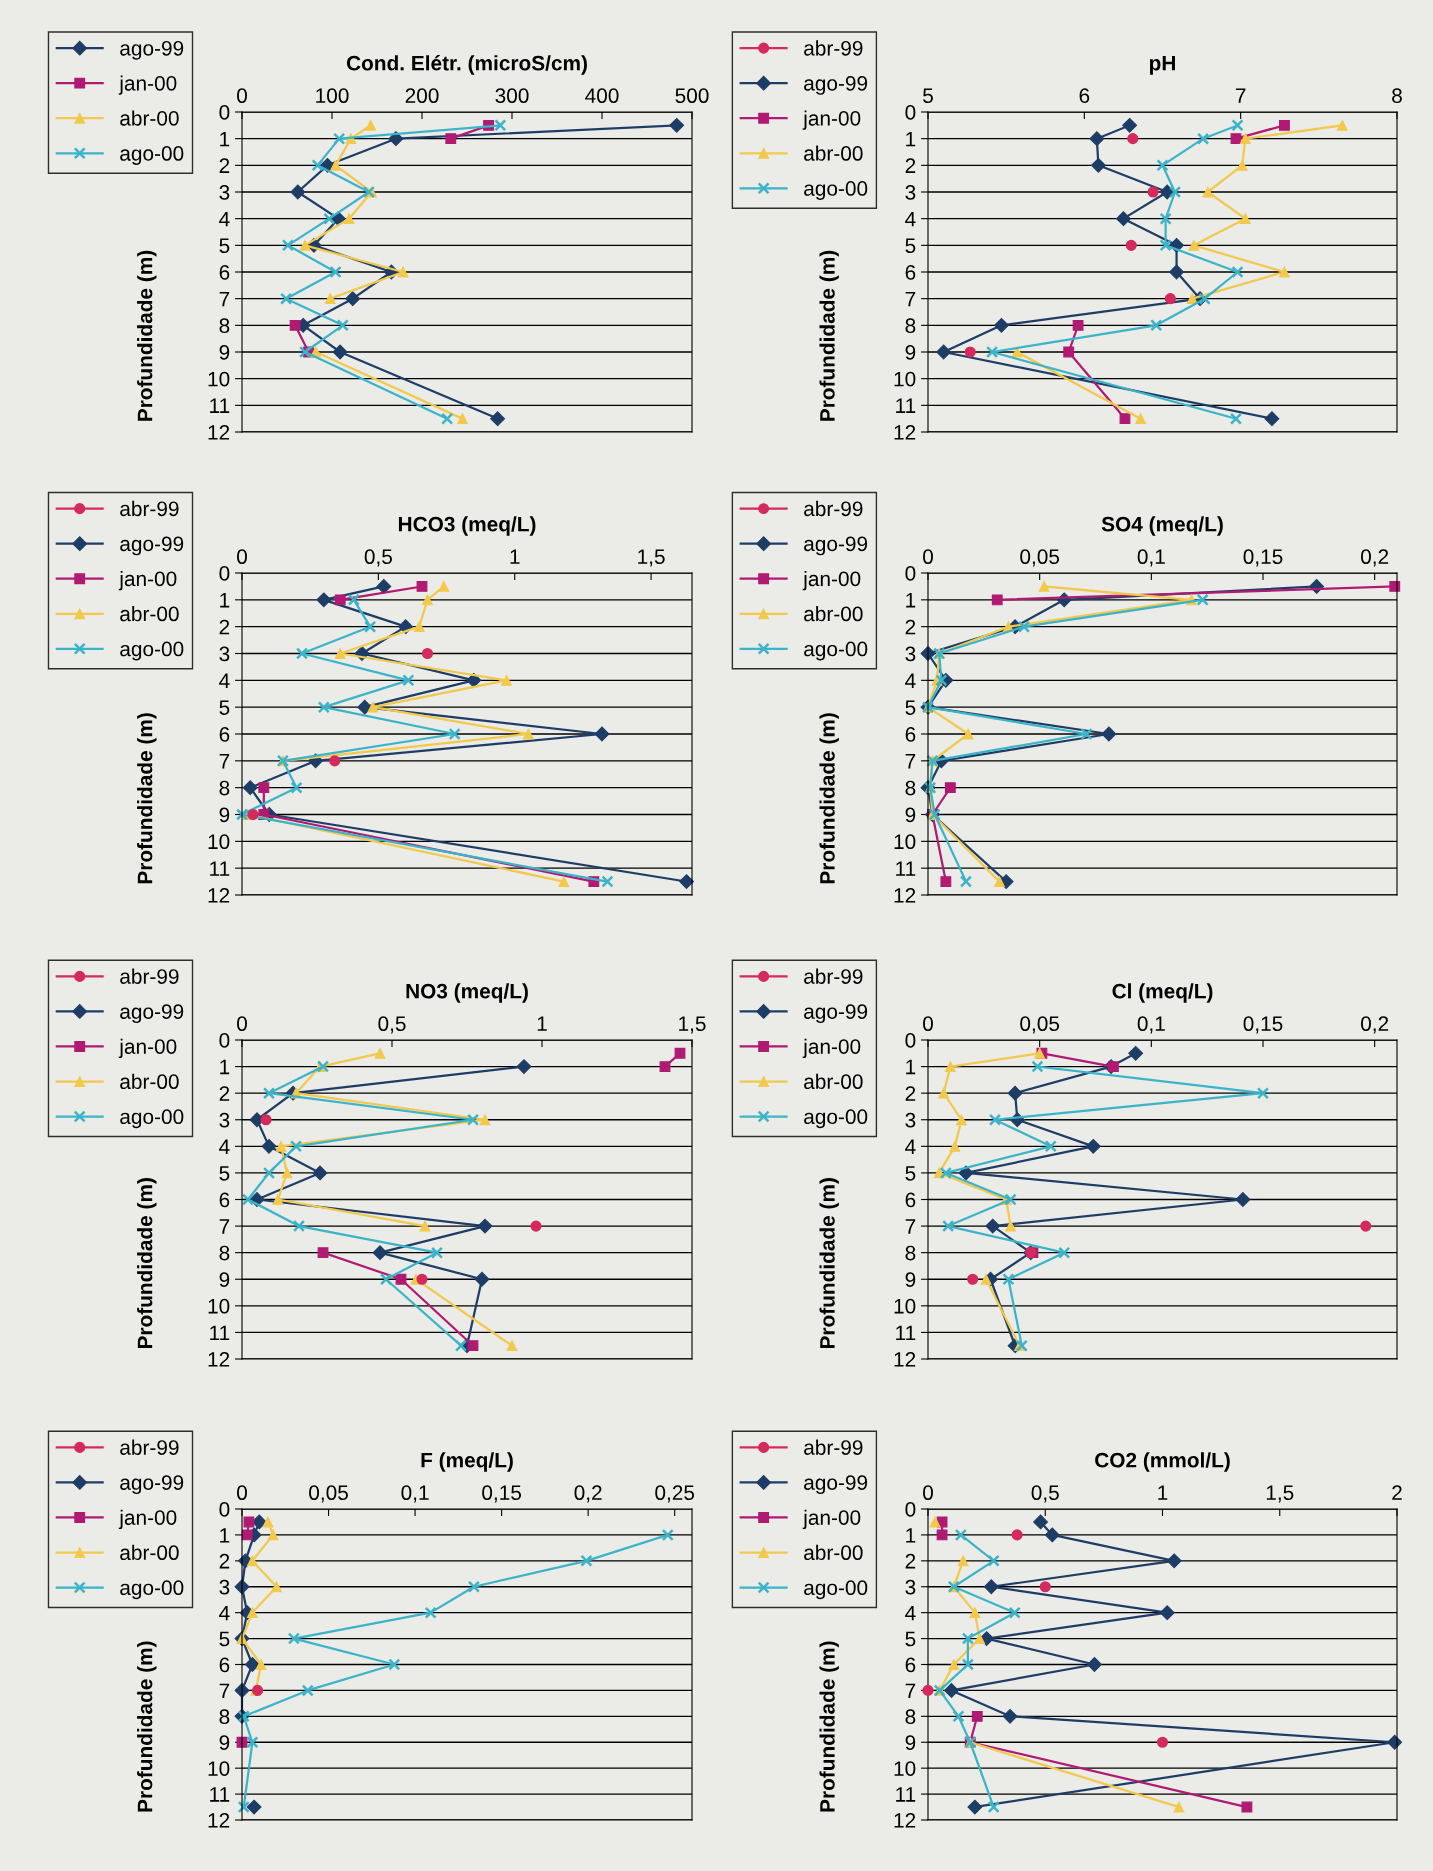 The image size is (1433, 1871). What do you see at coordinates (467, 526) in the screenshot?
I see `chart-title: HCO3 (meq/L)` at bounding box center [467, 526].